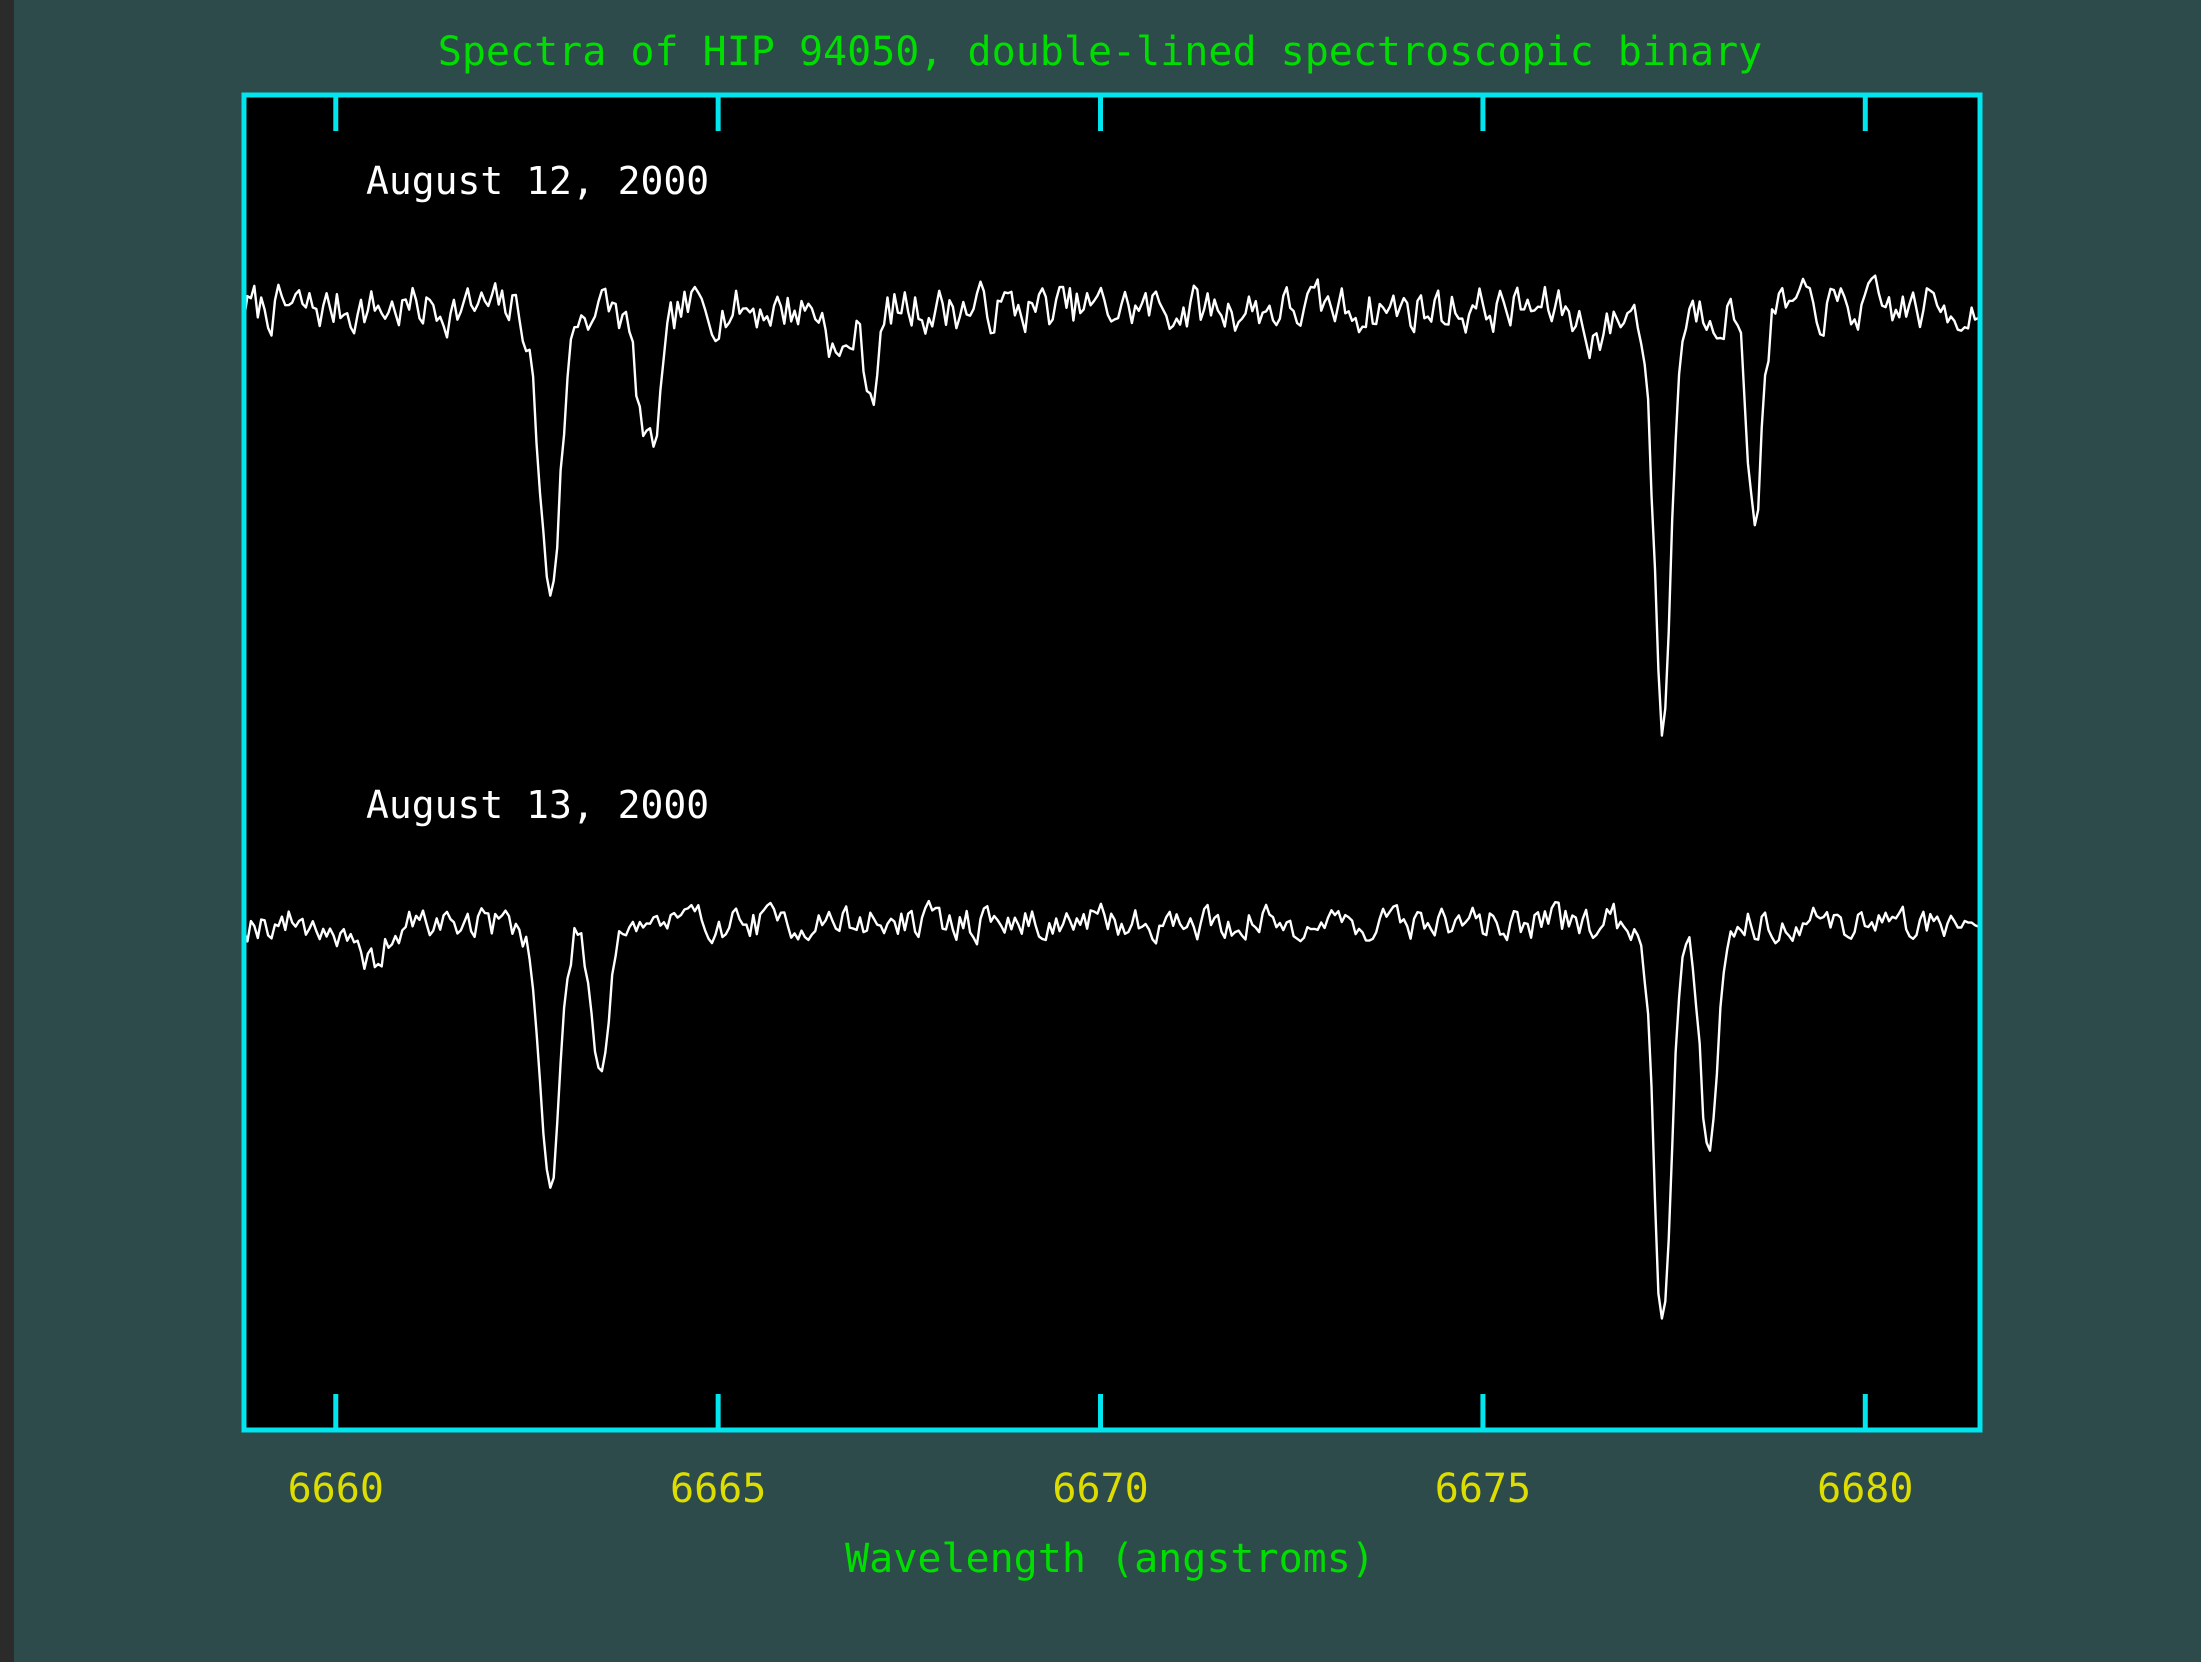  Describe the element at coordinates (537, 805) in the screenshot. I see `annotation-august-13: August 13, 2000` at that location.